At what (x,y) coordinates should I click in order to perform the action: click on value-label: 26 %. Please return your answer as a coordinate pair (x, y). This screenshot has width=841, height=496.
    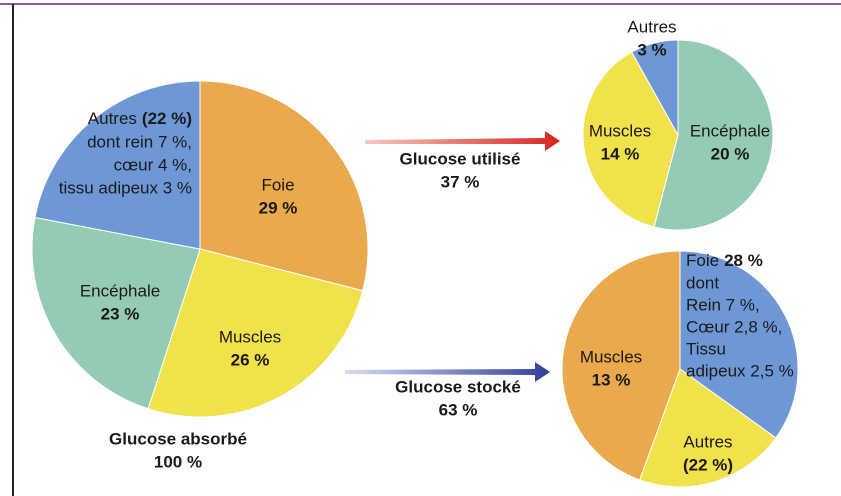
    Looking at the image, I should click on (250, 359).